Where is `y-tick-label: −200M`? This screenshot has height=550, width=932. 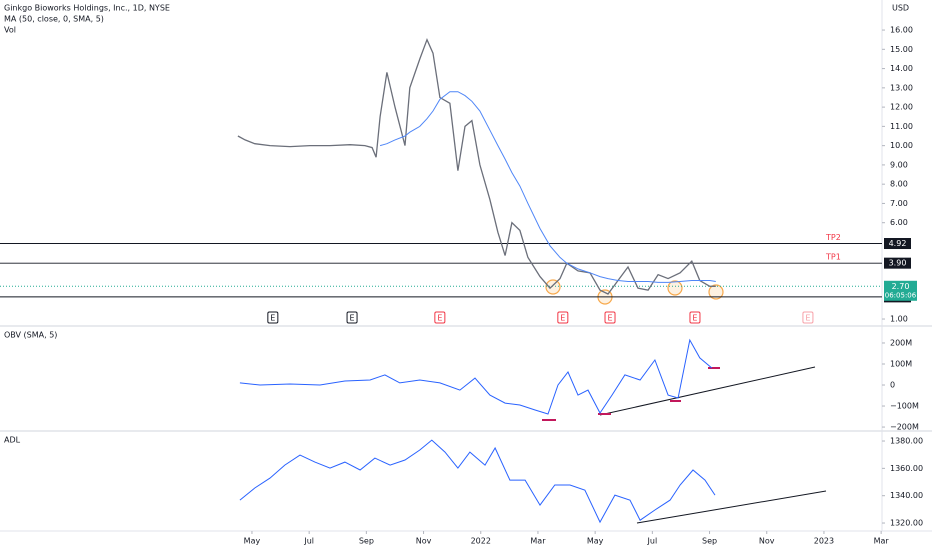 y-tick-label: −200M is located at coordinates (904, 427).